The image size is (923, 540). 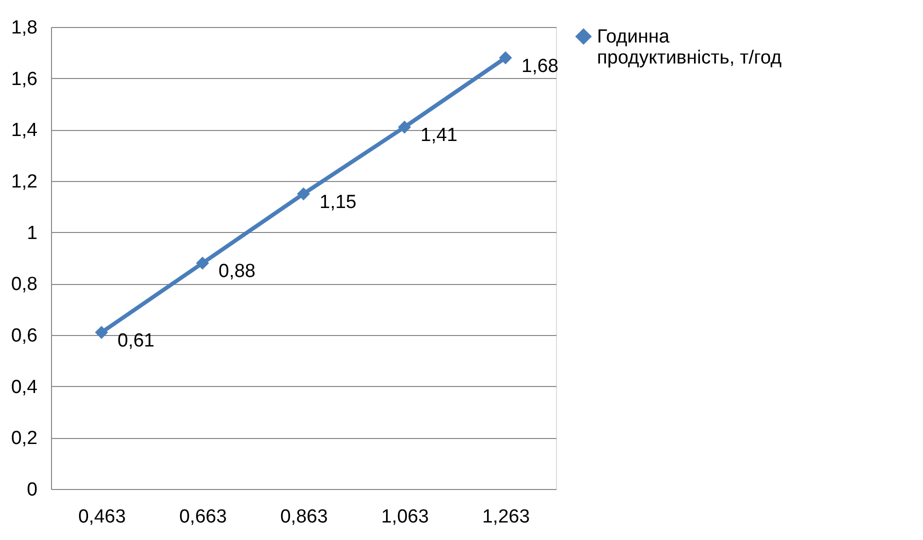 What do you see at coordinates (24, 439) in the screenshot?
I see `y-tick-label: 0,2` at bounding box center [24, 439].